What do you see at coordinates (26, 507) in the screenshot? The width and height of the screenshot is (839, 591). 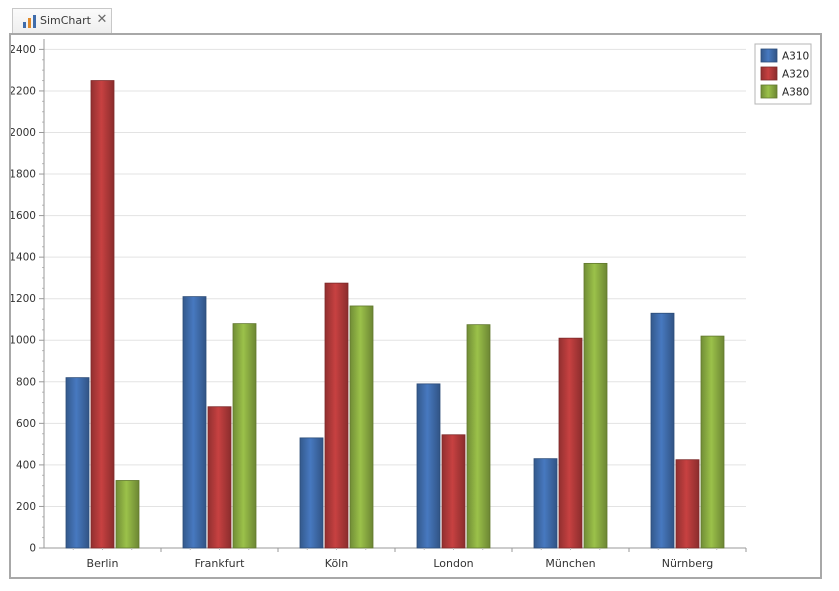 I see `y-tick-label: 200` at bounding box center [26, 507].